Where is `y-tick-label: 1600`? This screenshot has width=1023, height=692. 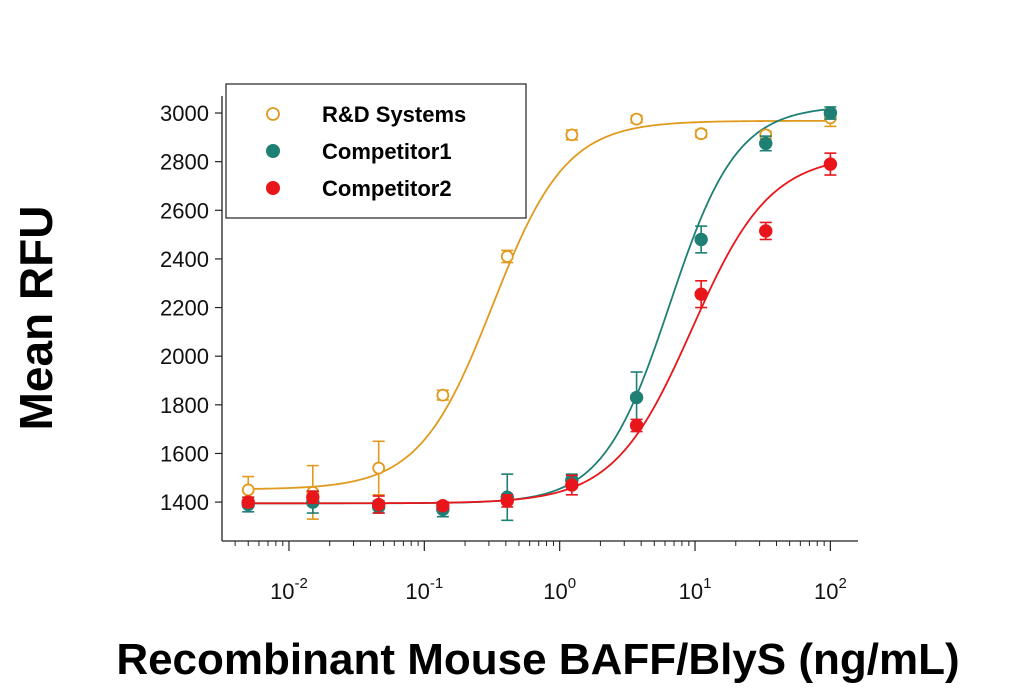 y-tick-label: 1600 is located at coordinates (184, 453).